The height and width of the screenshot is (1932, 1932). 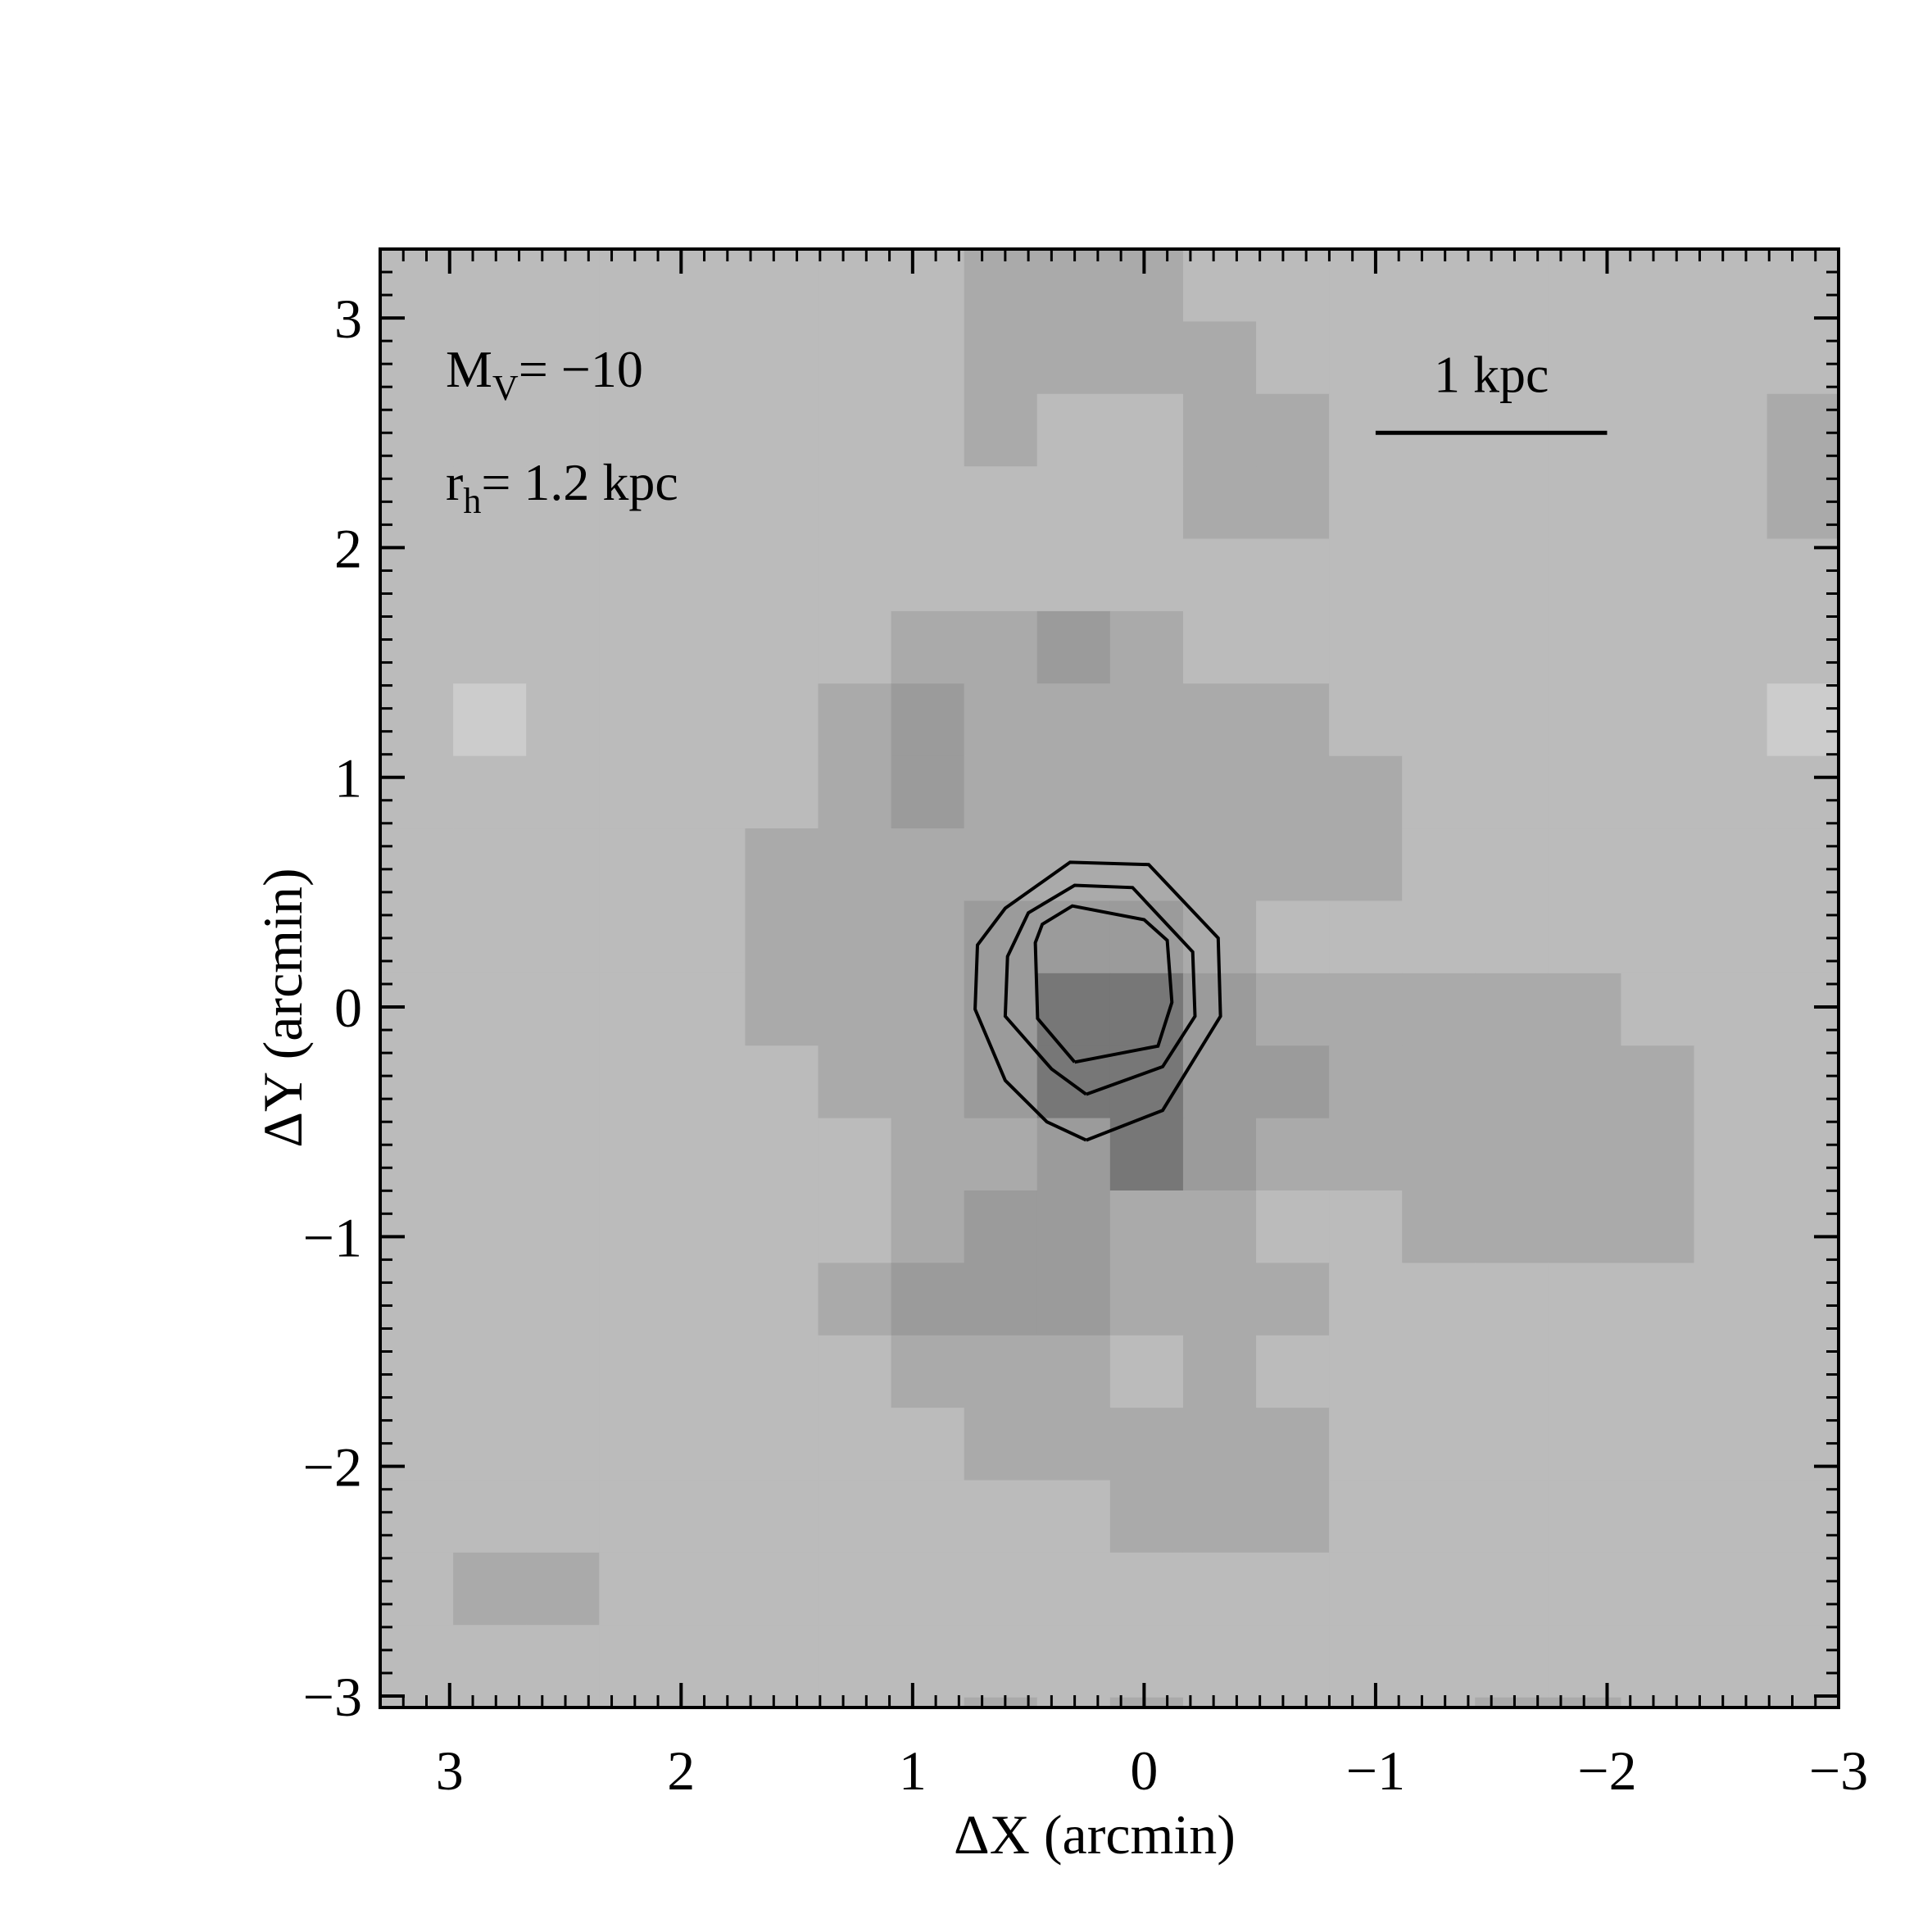 What do you see at coordinates (1838, 1770) in the screenshot?
I see `x-tick-label: −3` at bounding box center [1838, 1770].